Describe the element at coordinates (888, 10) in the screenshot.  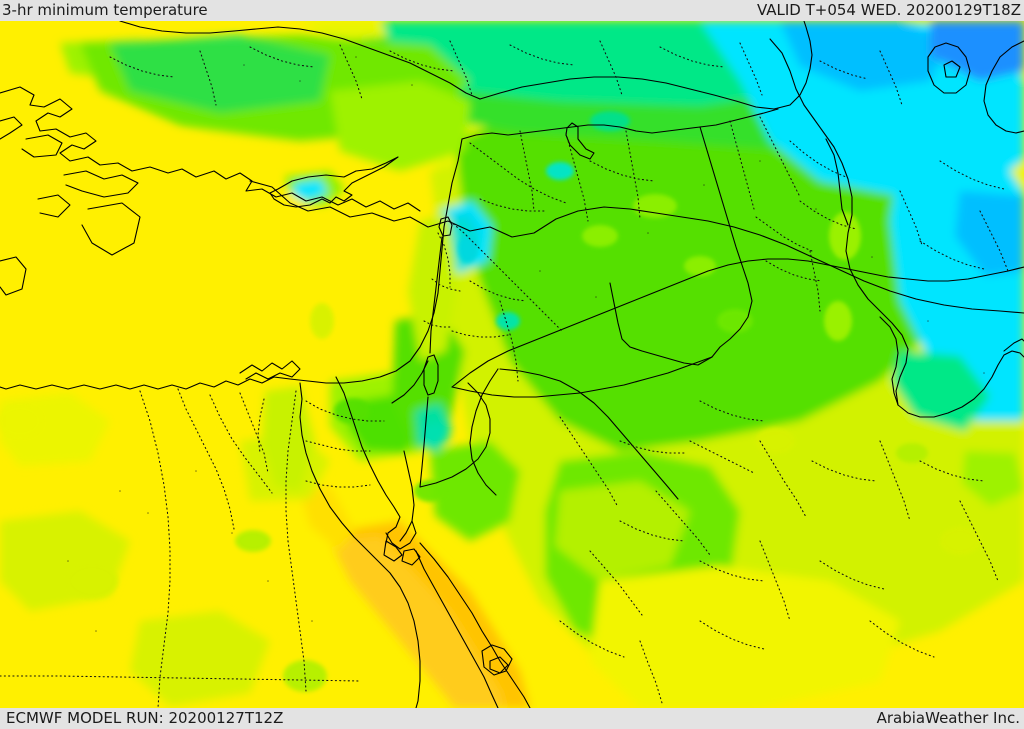
I see `valid-time-label: VALID T+054 WED. 20200129T18Z` at that location.